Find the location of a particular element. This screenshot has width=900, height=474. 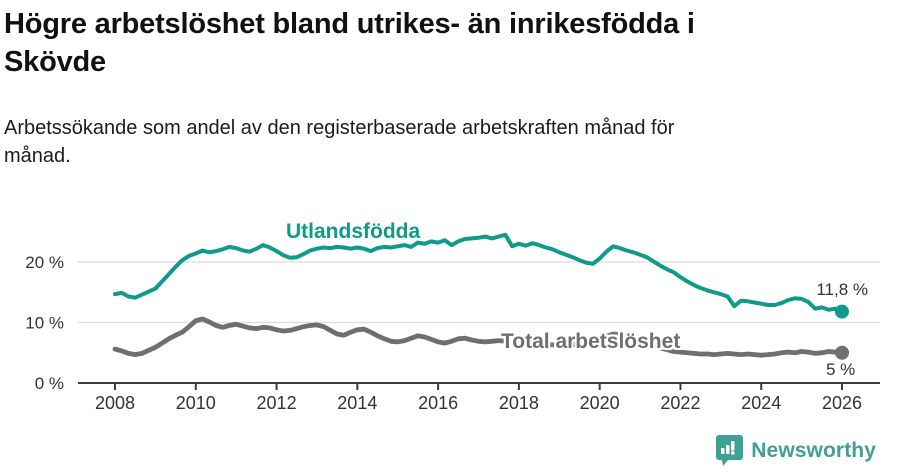

subtitle-line-2: månad. is located at coordinates (37, 156).